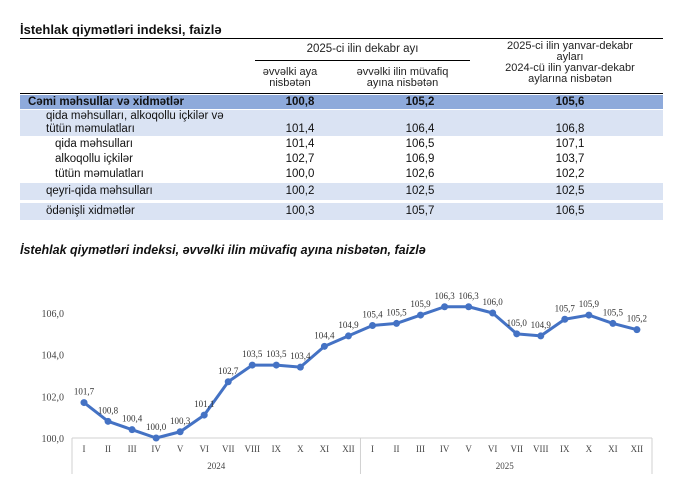  What do you see at coordinates (570, 46) in the screenshot?
I see `col3-header-line: 2025-ci ilin yanvar-dekabr` at bounding box center [570, 46].